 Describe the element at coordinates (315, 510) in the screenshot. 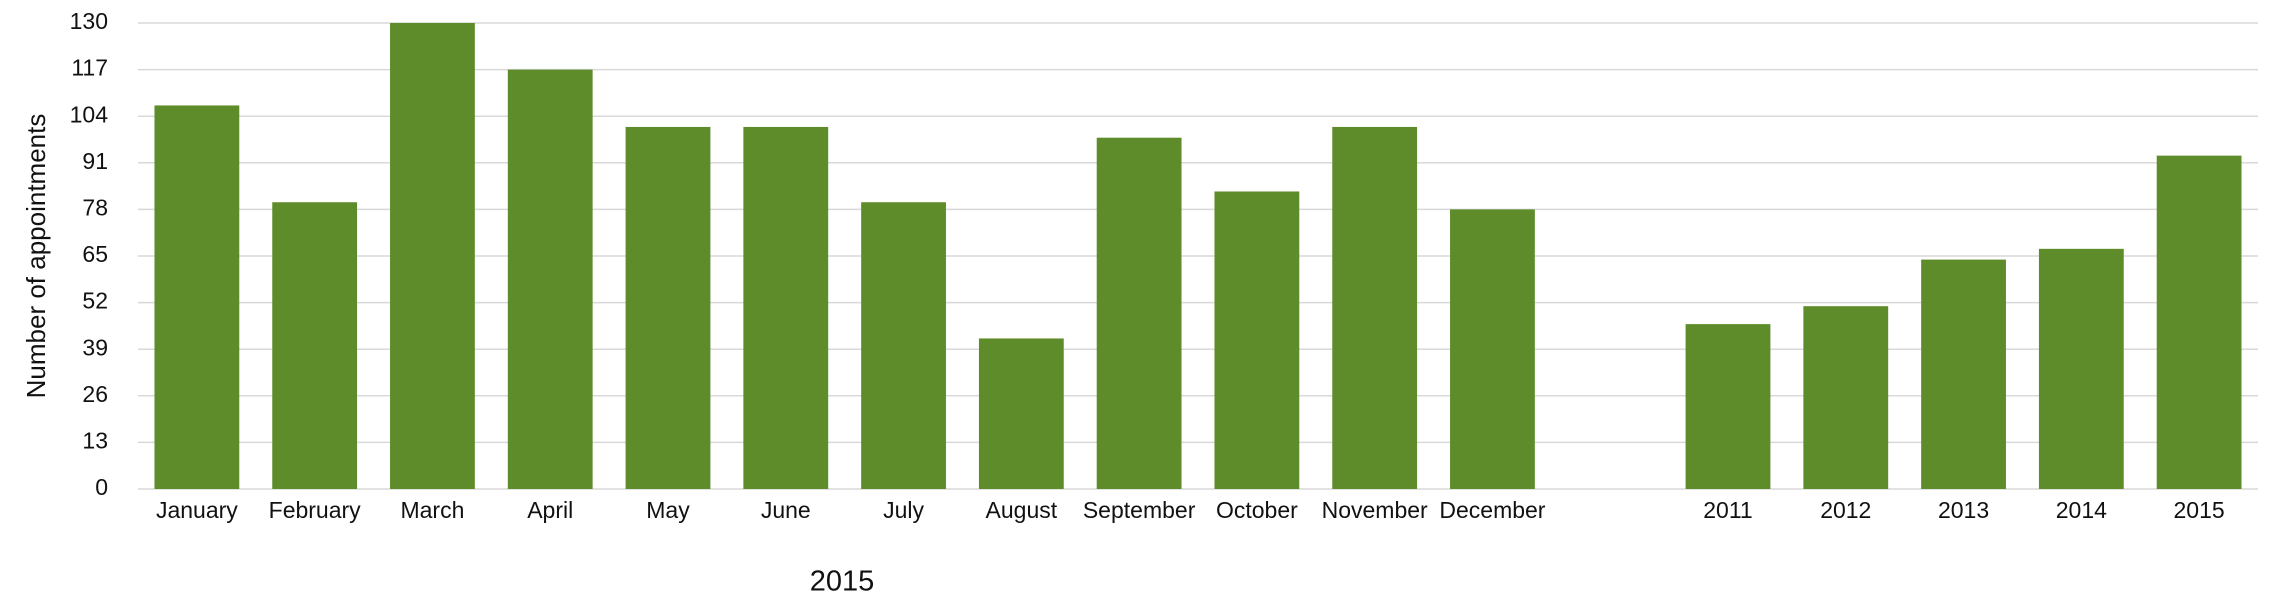

I see `x-tick-label: February` at that location.